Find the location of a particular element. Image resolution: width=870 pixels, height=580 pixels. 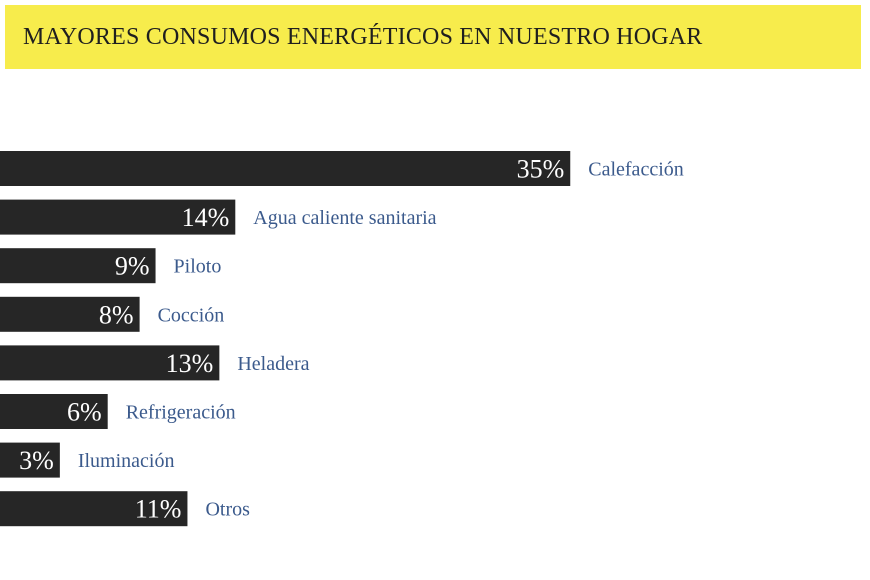

category-label-6: Iluminación is located at coordinates (126, 461).